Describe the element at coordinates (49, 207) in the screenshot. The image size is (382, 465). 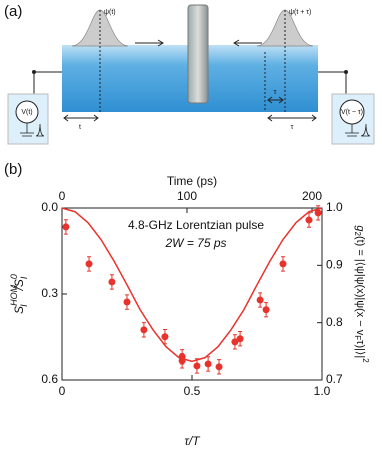
I see `y-tick-label: 0.0` at that location.